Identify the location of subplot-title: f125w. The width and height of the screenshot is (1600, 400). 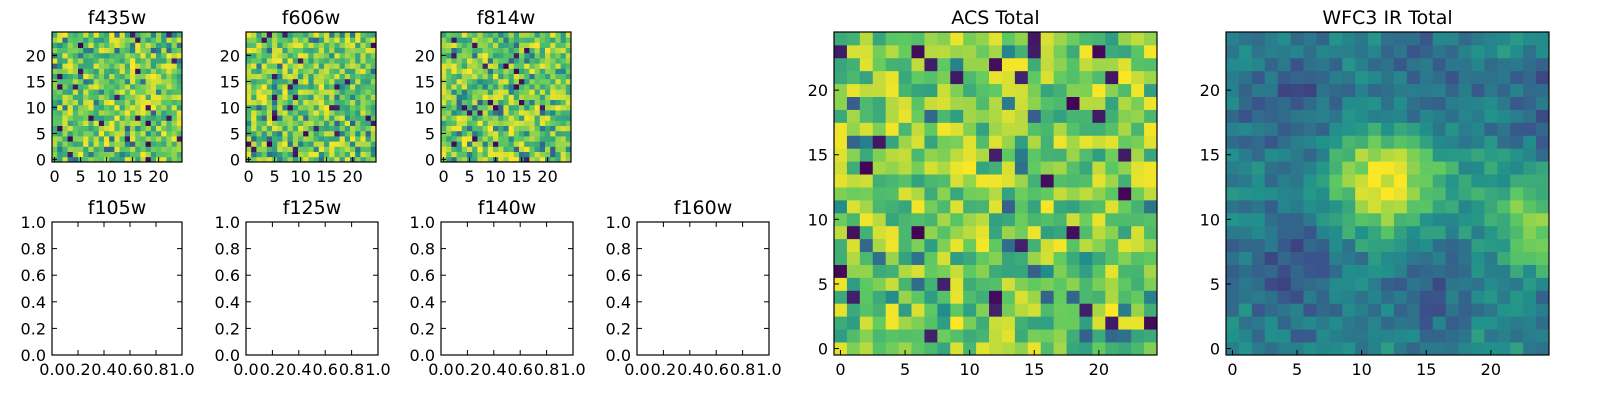
(312, 208).